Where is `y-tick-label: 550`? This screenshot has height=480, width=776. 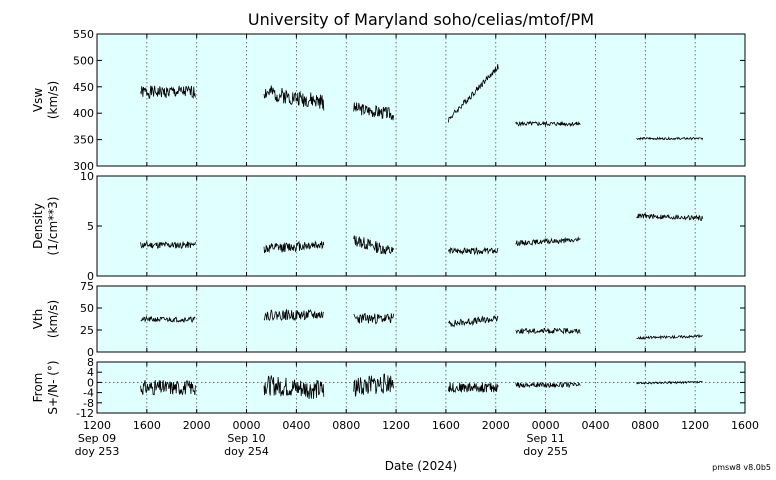 y-tick-label: 550 is located at coordinates (83, 34).